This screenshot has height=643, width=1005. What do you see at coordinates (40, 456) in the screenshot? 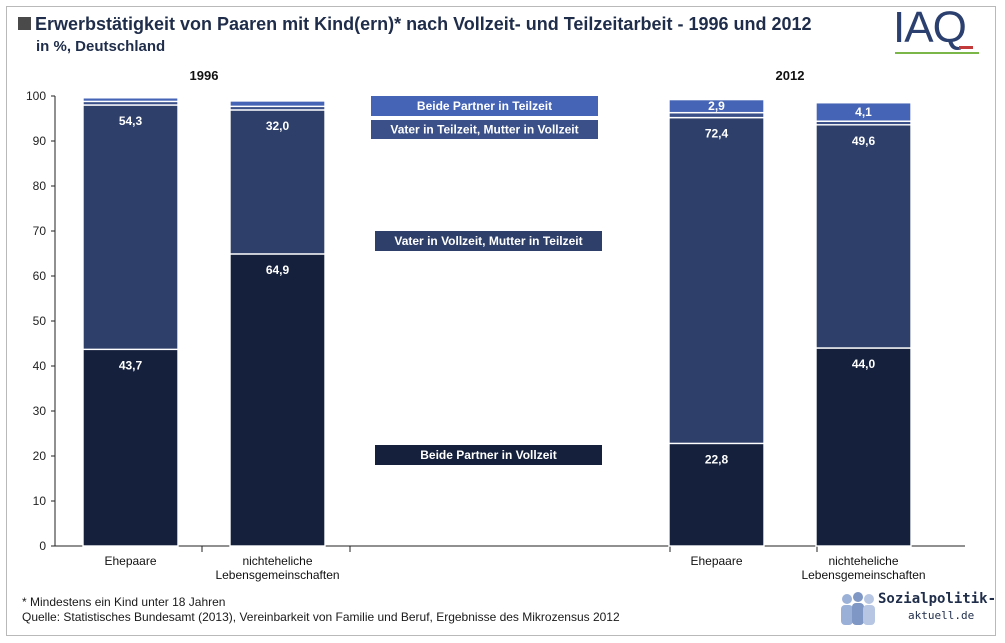
I see `y-tick-label: 20` at bounding box center [40, 456].